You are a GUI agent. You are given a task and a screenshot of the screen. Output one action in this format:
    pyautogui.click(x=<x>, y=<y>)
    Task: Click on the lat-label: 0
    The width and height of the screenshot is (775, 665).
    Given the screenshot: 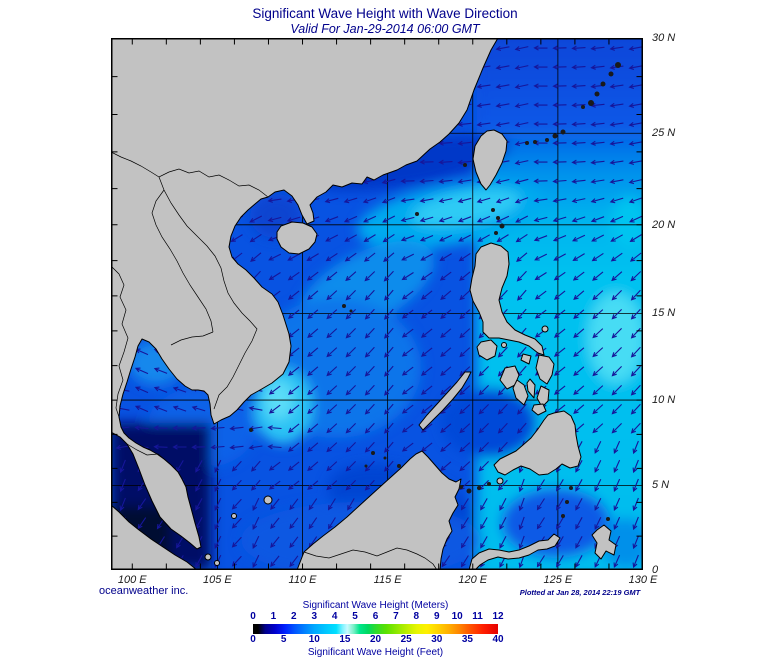 What is the action you would take?
    pyautogui.click(x=655, y=570)
    